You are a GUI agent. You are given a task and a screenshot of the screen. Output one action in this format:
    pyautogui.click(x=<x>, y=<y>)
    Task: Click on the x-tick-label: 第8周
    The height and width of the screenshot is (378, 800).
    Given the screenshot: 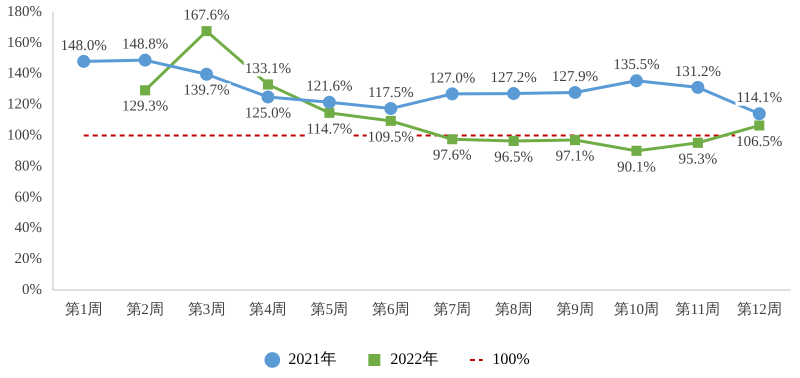 What is the action you would take?
    pyautogui.click(x=513, y=309)
    